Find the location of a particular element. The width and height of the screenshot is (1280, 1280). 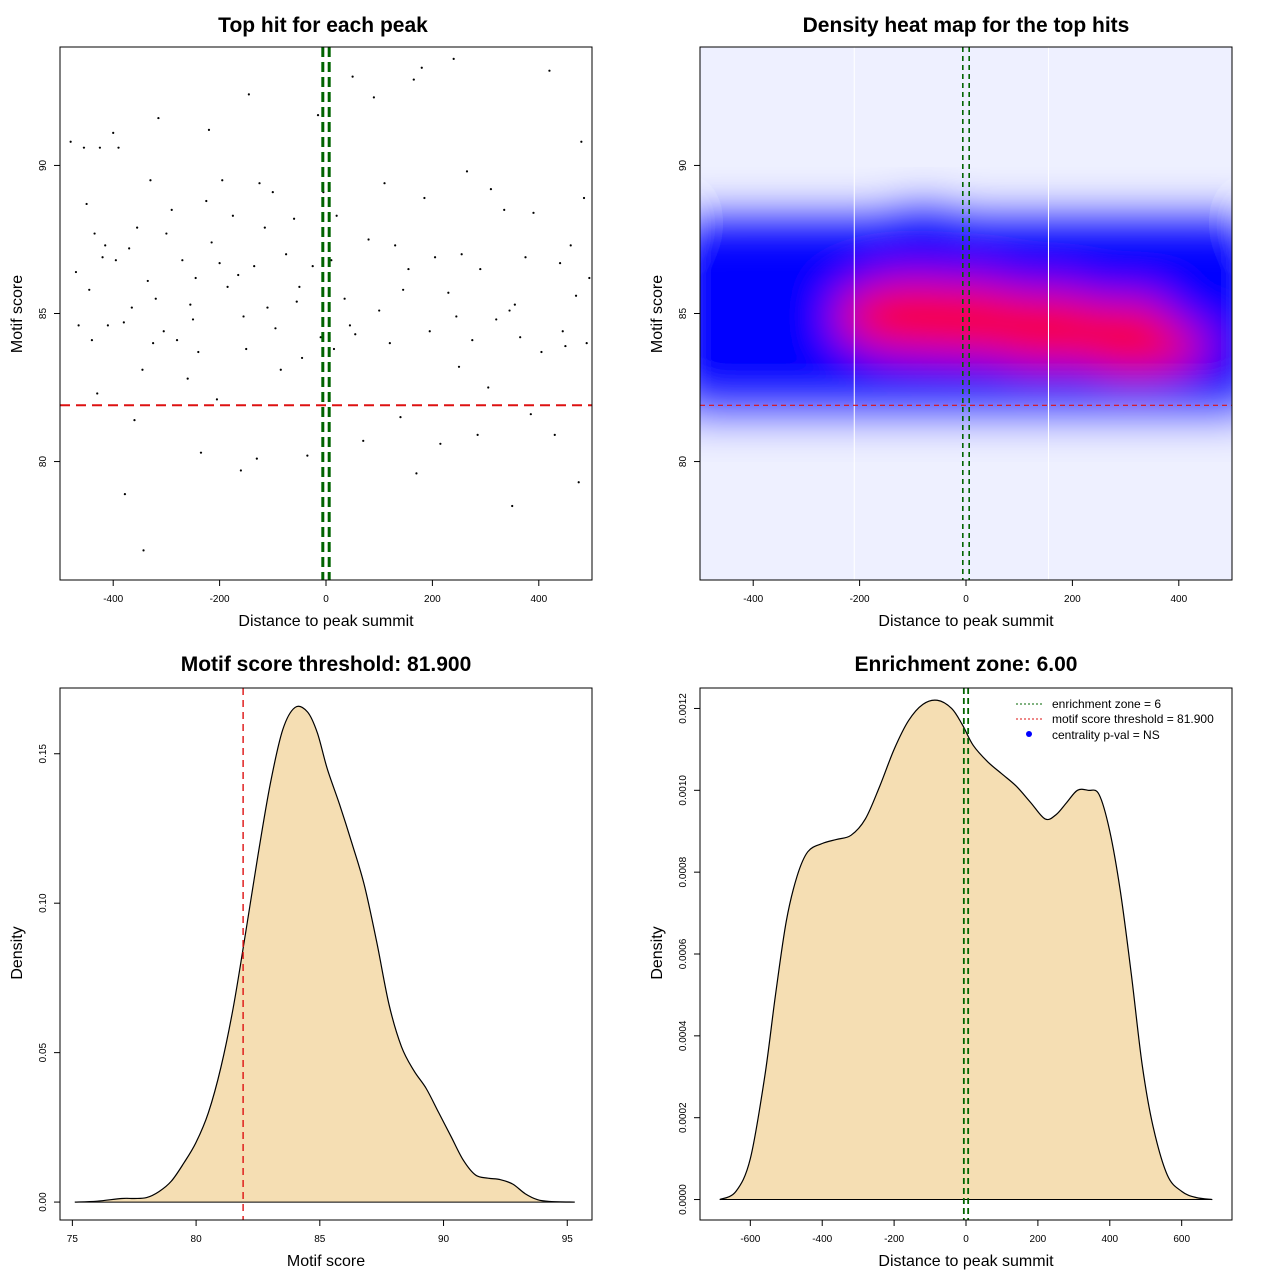

y-tick-label: 0.0002 is located at coordinates (683, 1117).